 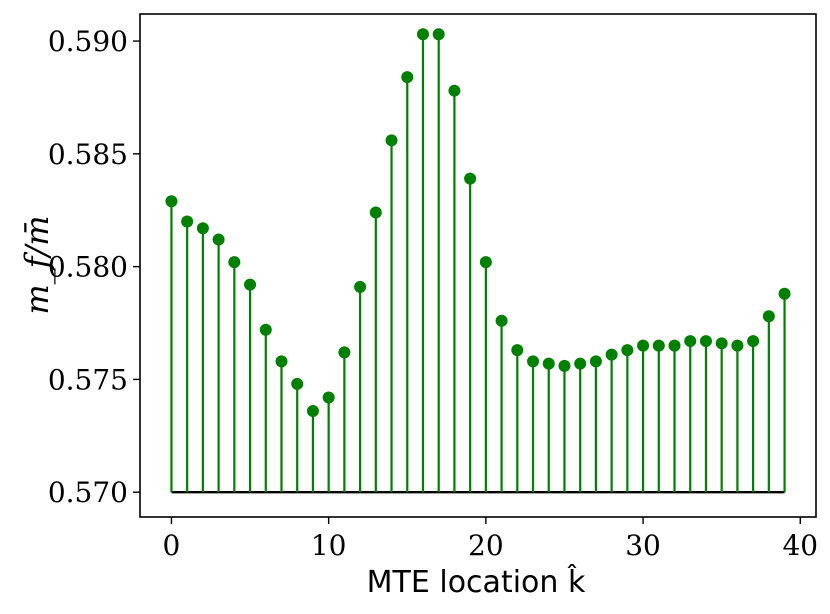 What do you see at coordinates (88, 41) in the screenshot?
I see `y-tick-label: 0.590` at bounding box center [88, 41].